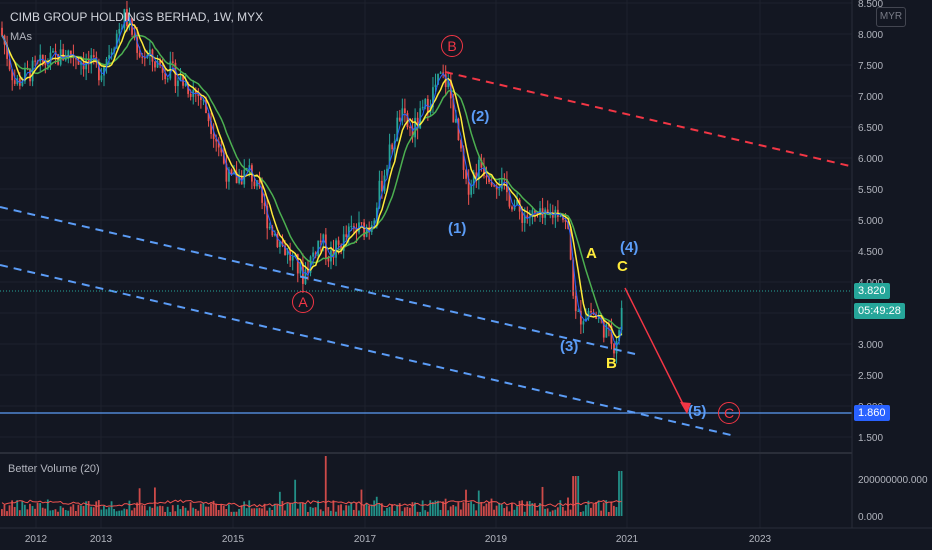 The height and width of the screenshot is (550, 932). I want to click on time-tick-label: 2019, so click(496, 539).